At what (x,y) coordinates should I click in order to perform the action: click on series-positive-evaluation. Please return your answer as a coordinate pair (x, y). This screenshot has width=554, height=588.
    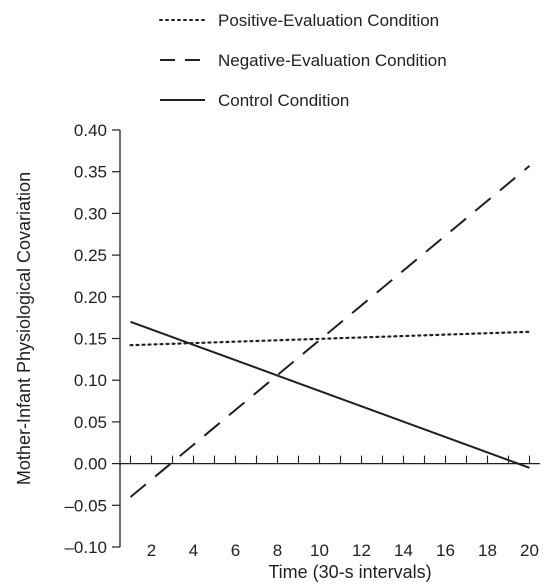
    Looking at the image, I should click on (330, 338).